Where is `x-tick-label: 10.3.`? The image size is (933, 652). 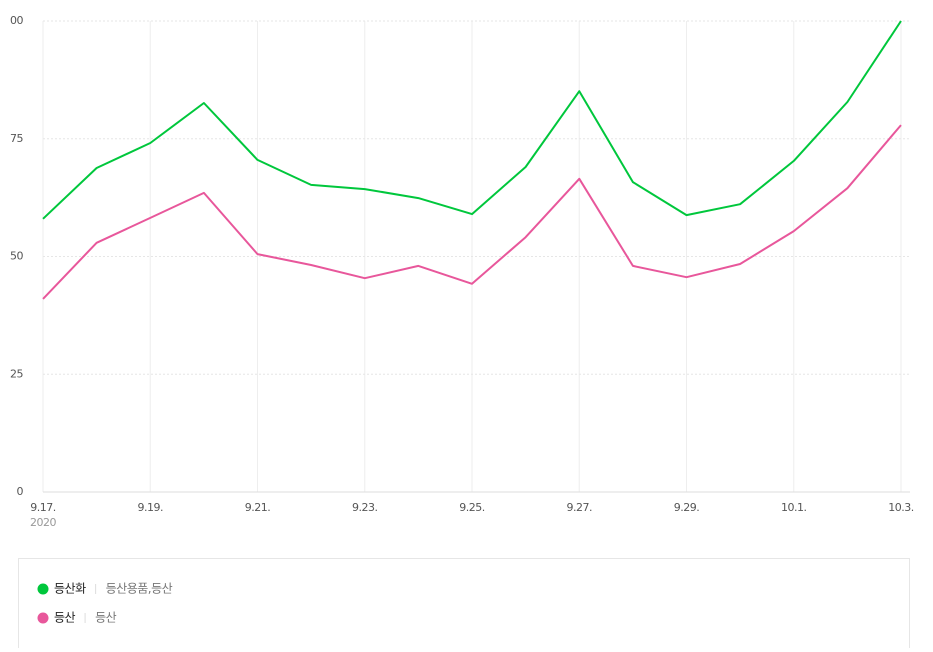 x-tick-label: 10.3. is located at coordinates (901, 507).